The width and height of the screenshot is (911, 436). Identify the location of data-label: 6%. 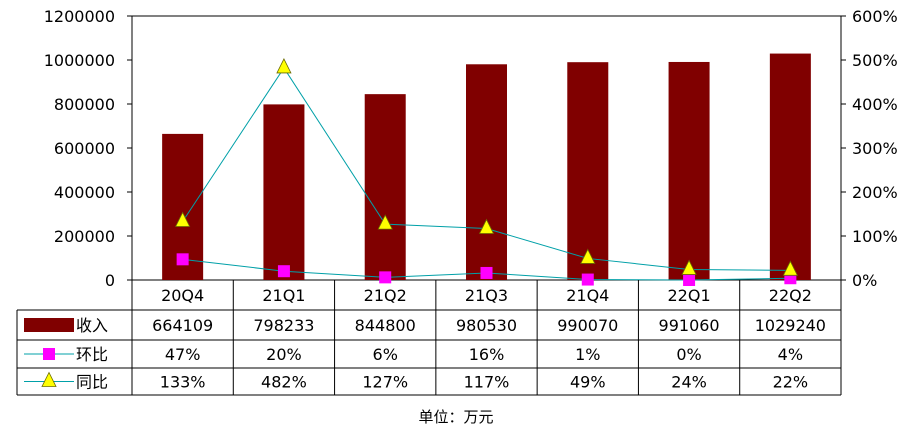
(385, 354).